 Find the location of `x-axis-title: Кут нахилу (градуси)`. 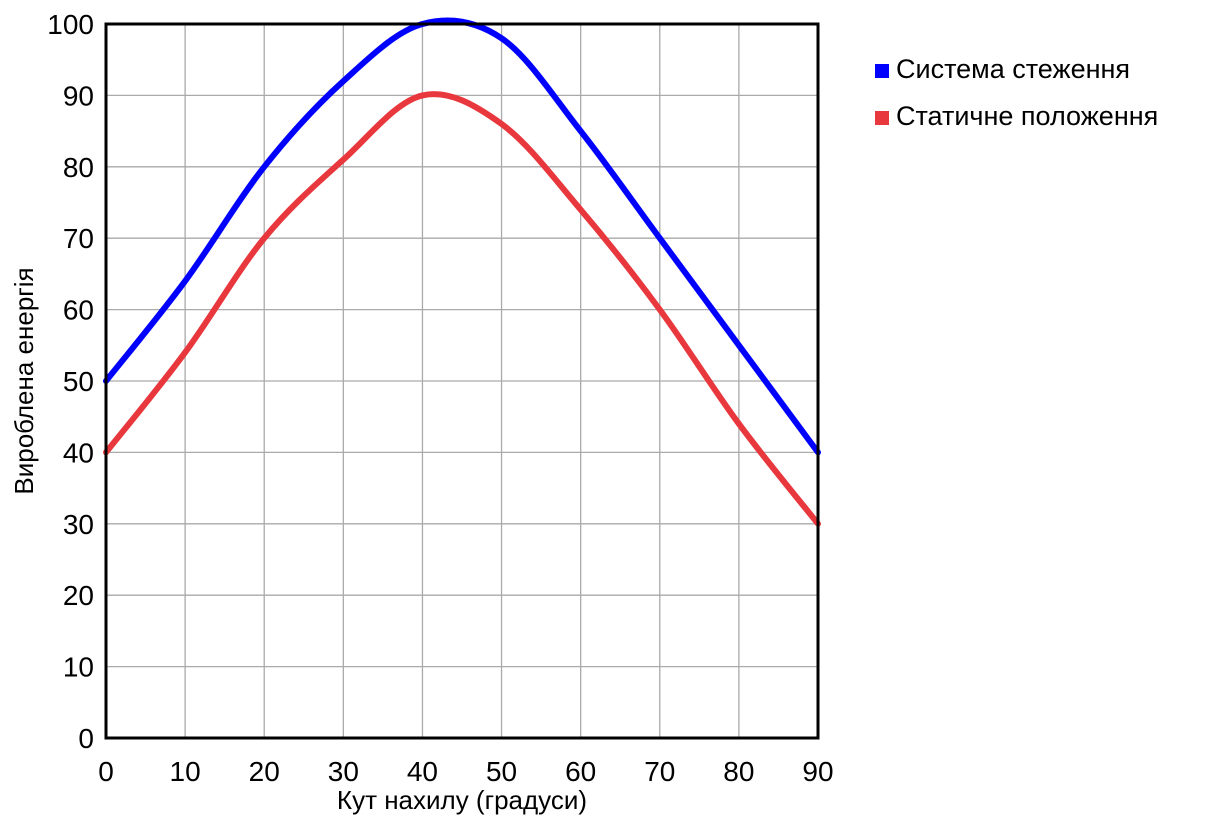

x-axis-title: Кут нахилу (градуси) is located at coordinates (462, 800).